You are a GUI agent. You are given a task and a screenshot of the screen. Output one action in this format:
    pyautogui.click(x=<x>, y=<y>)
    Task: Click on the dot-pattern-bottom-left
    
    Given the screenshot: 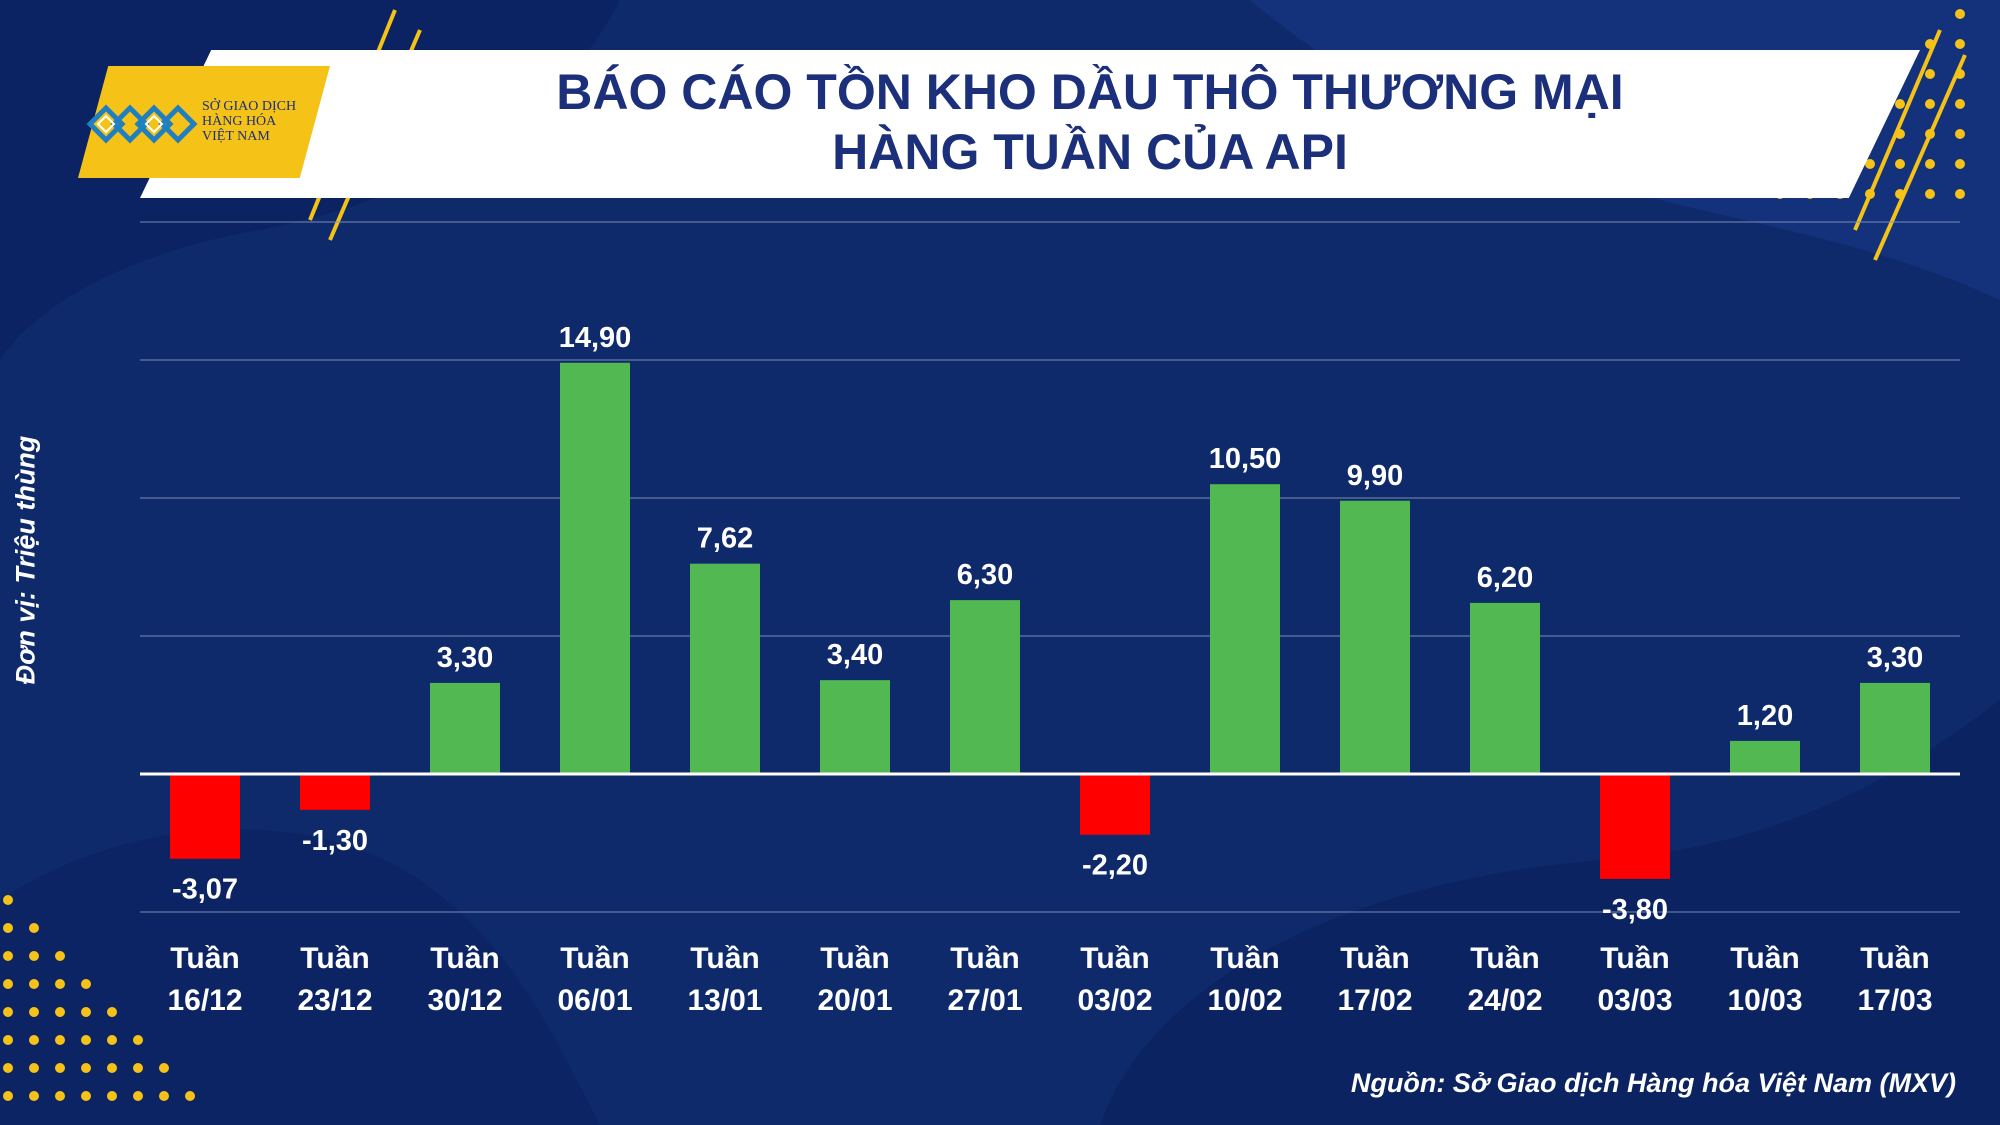 What is the action you would take?
    pyautogui.click(x=99, y=998)
    